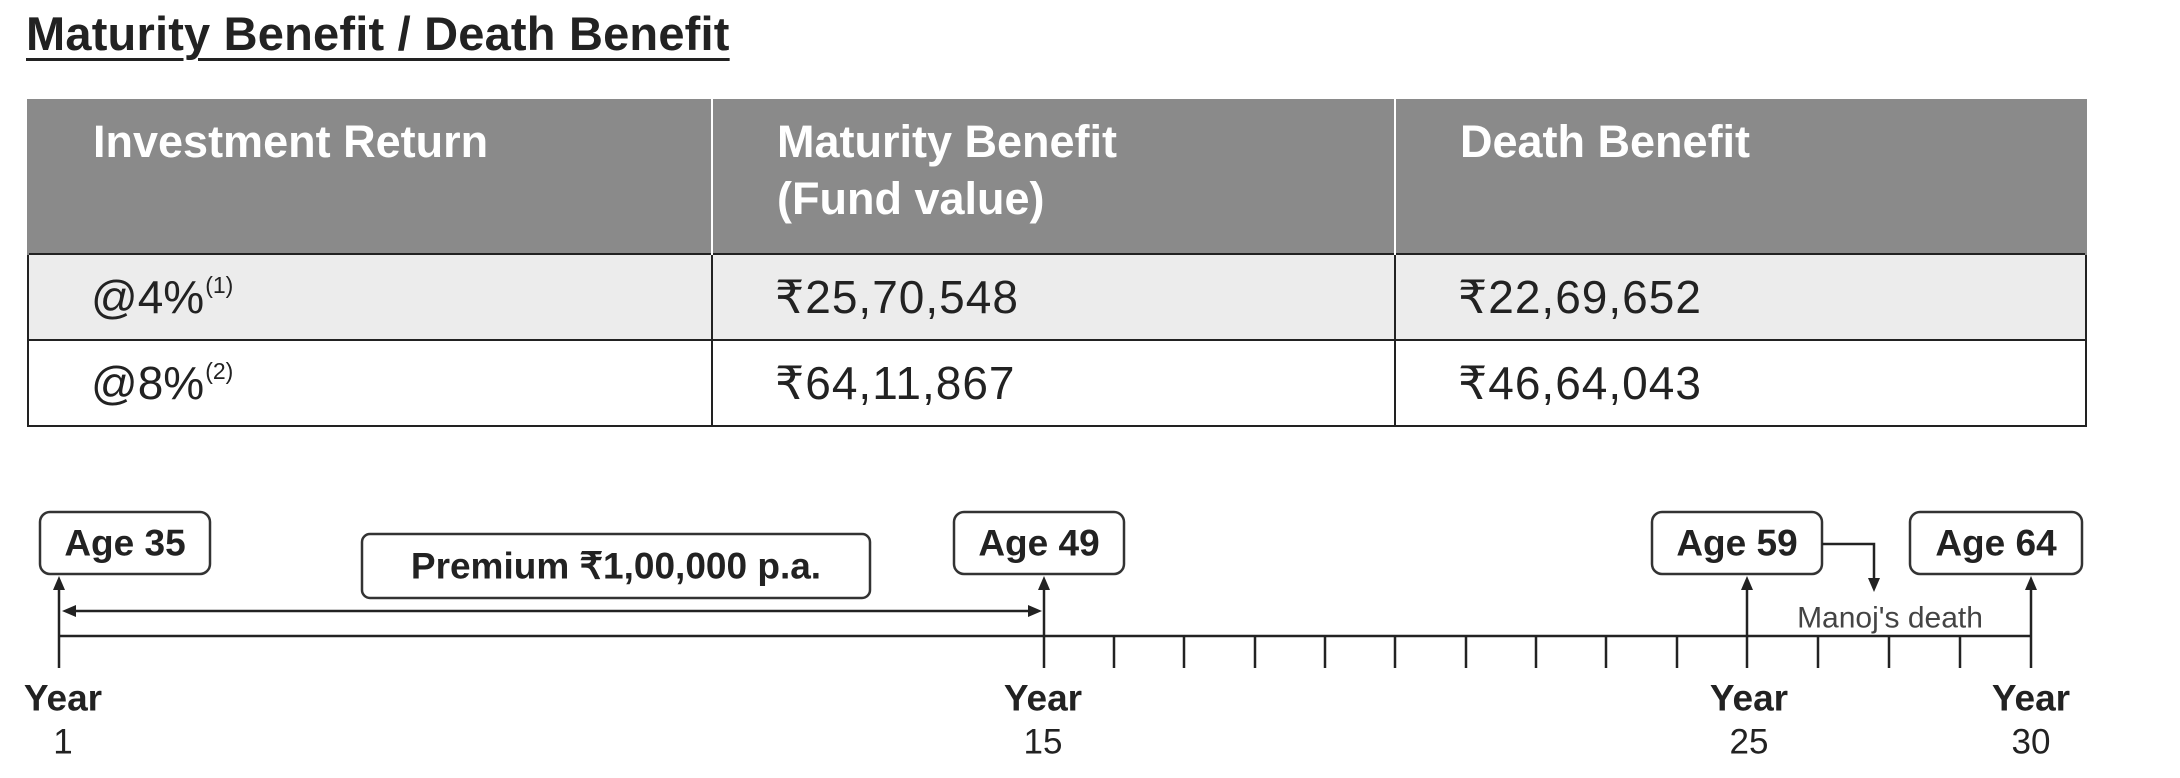 The height and width of the screenshot is (778, 2180). I want to click on death-connector, so click(1851, 567).